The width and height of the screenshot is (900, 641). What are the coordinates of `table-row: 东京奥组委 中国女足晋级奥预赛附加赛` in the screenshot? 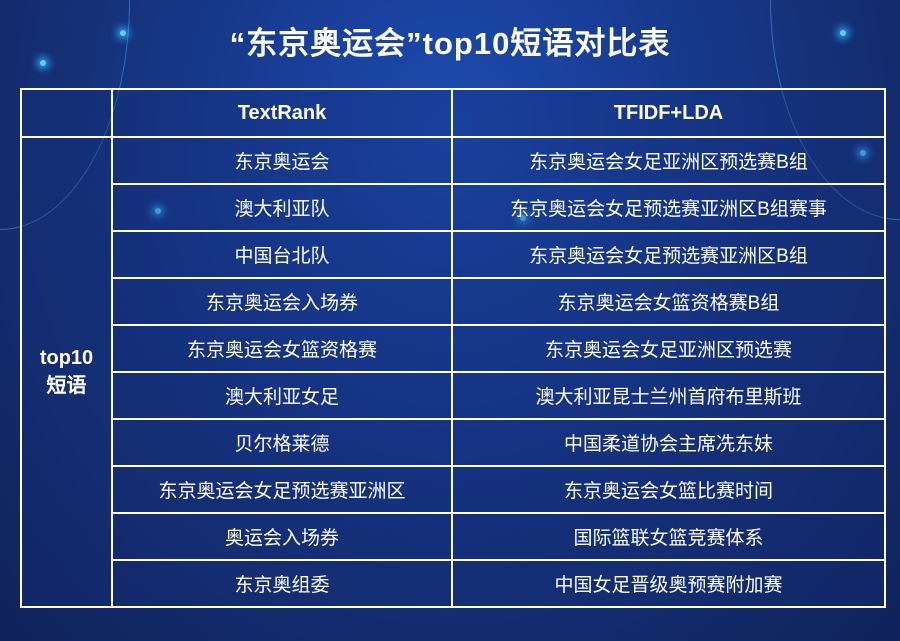 It's located at (453, 583).